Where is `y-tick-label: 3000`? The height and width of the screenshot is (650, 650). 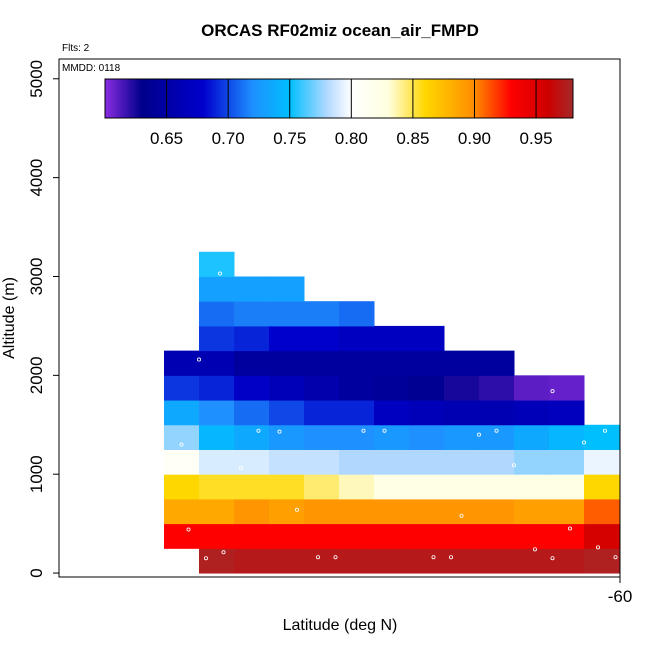
y-tick-label: 3000 is located at coordinates (36, 277).